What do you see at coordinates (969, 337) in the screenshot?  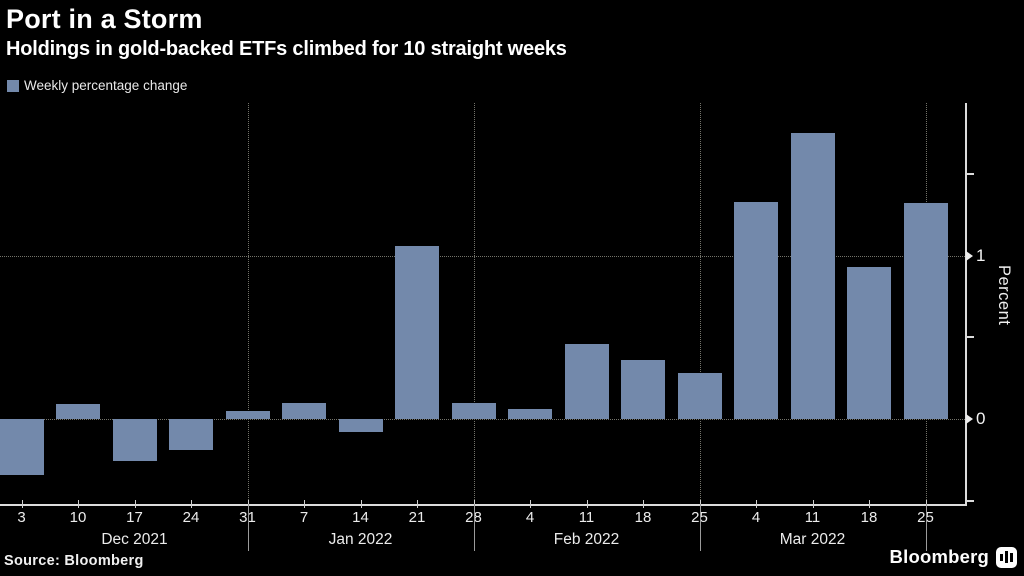 I see `y-tick-minor-0.5` at bounding box center [969, 337].